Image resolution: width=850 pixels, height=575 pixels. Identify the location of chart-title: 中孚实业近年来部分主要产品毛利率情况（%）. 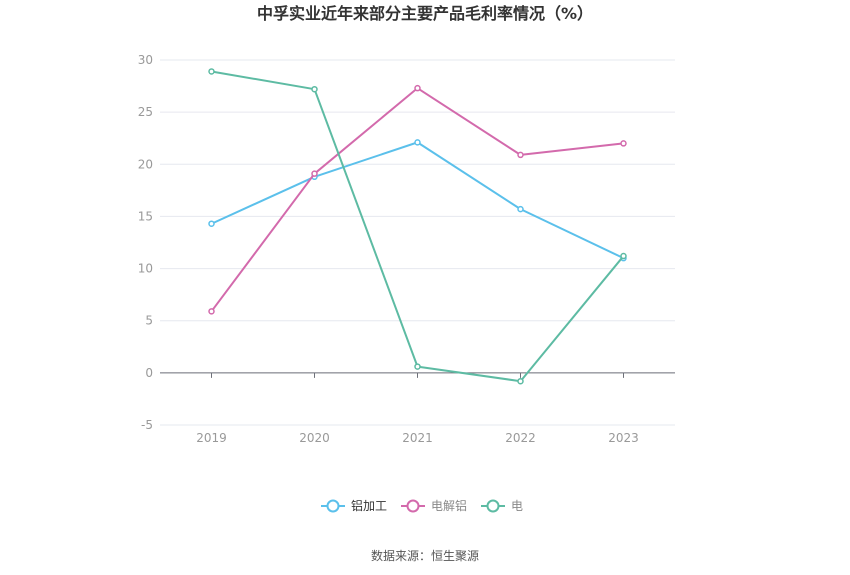
(425, 13).